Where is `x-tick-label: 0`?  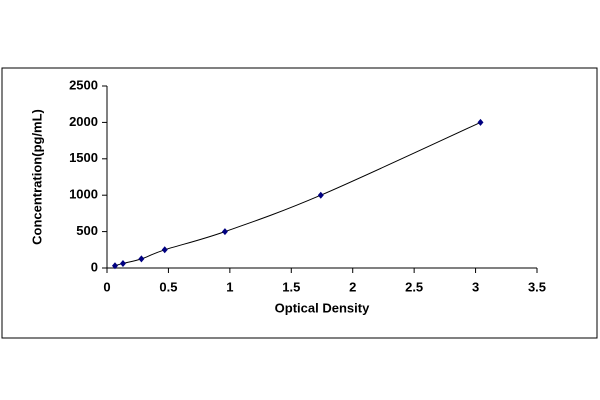 x-tick-label: 0 is located at coordinates (106, 286).